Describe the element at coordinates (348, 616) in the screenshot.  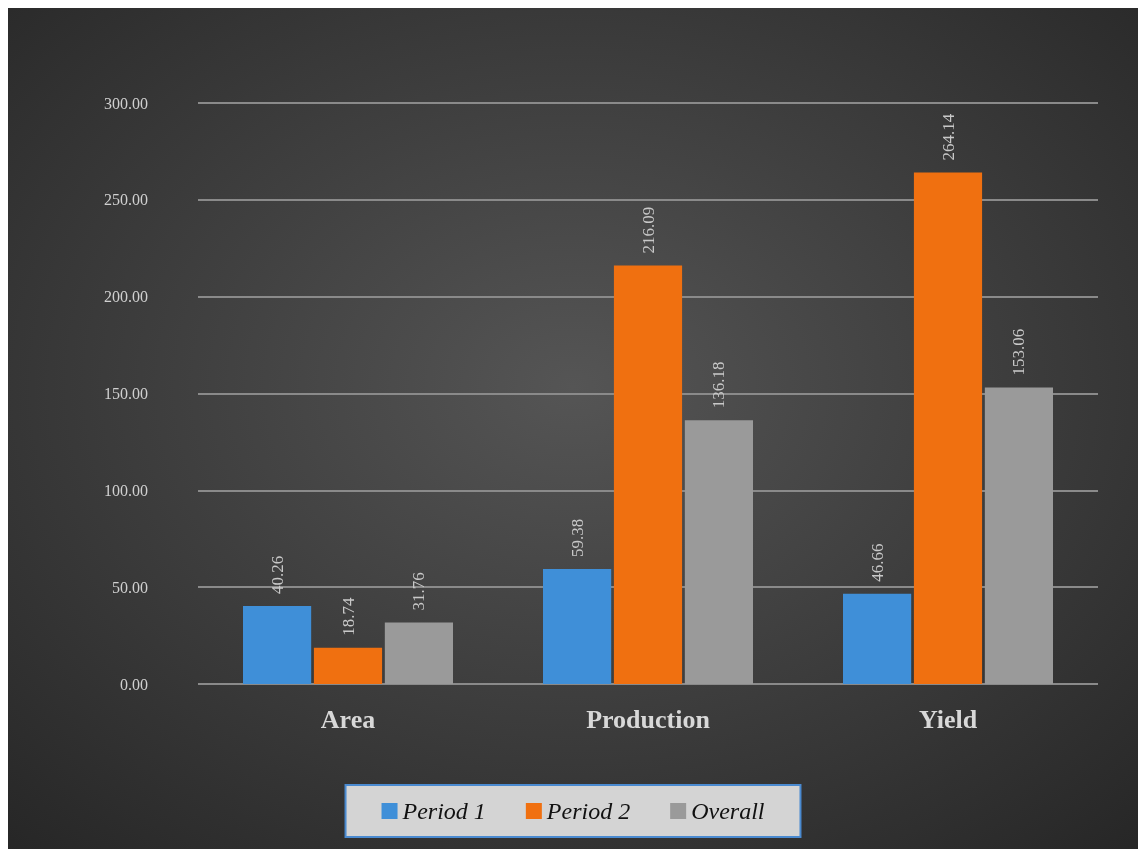
I see `data-label: 18.74` at that location.